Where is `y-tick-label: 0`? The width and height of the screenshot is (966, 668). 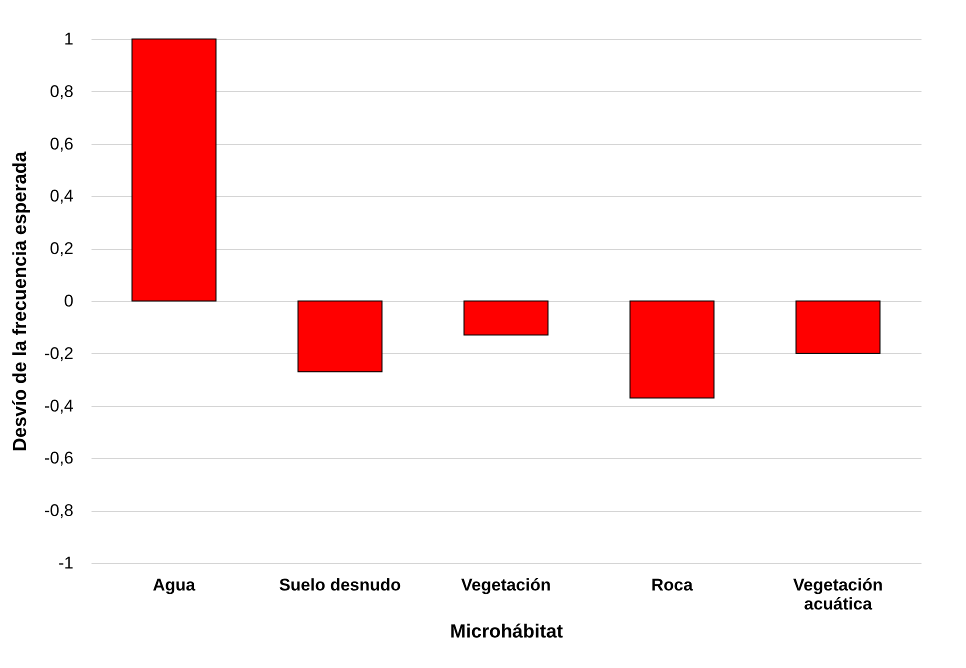 y-tick-label: 0 is located at coordinates (69, 301).